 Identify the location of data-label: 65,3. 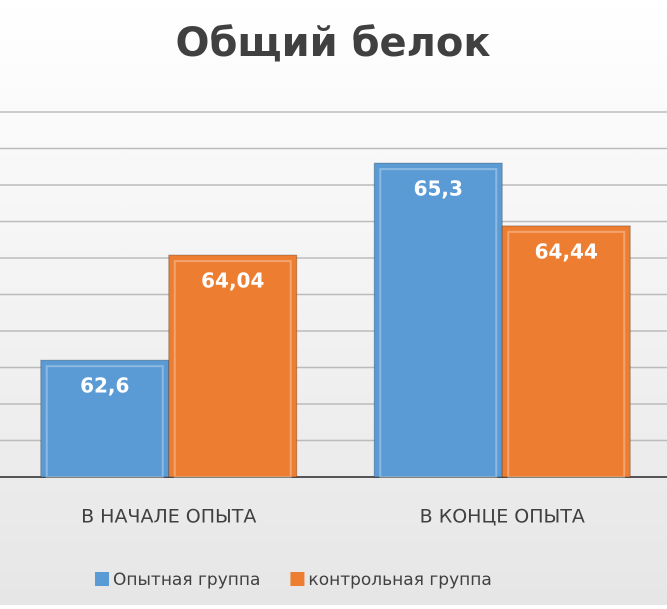
(438, 189).